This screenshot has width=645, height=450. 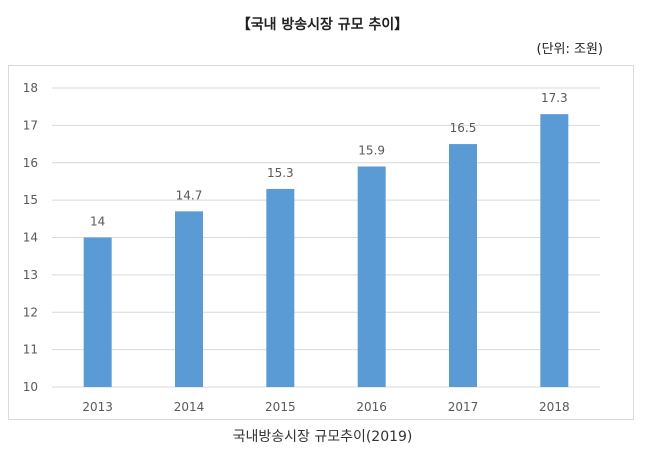 What do you see at coordinates (30, 88) in the screenshot?
I see `y-tick-label-18: 18` at bounding box center [30, 88].